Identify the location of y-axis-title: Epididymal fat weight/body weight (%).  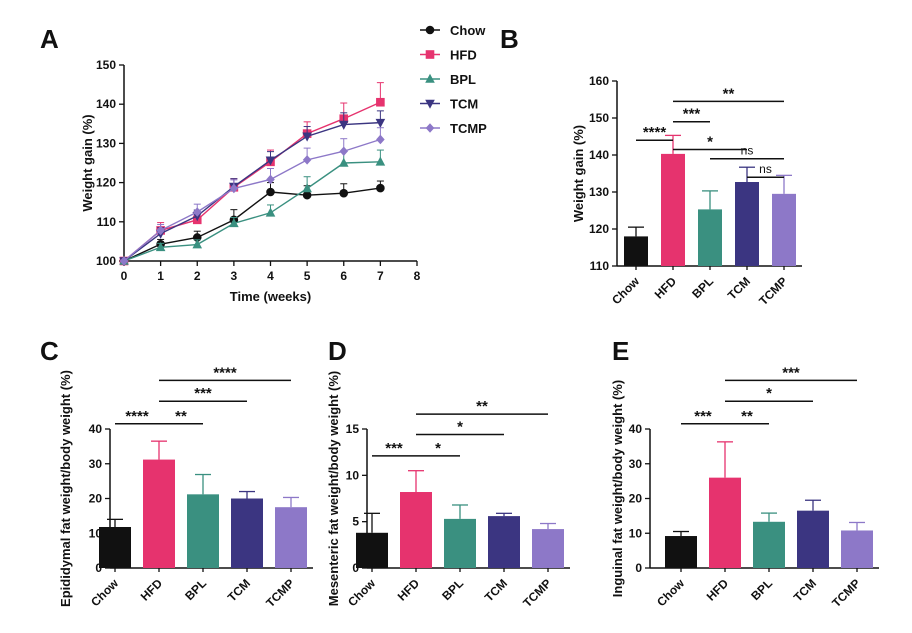
(65, 488).